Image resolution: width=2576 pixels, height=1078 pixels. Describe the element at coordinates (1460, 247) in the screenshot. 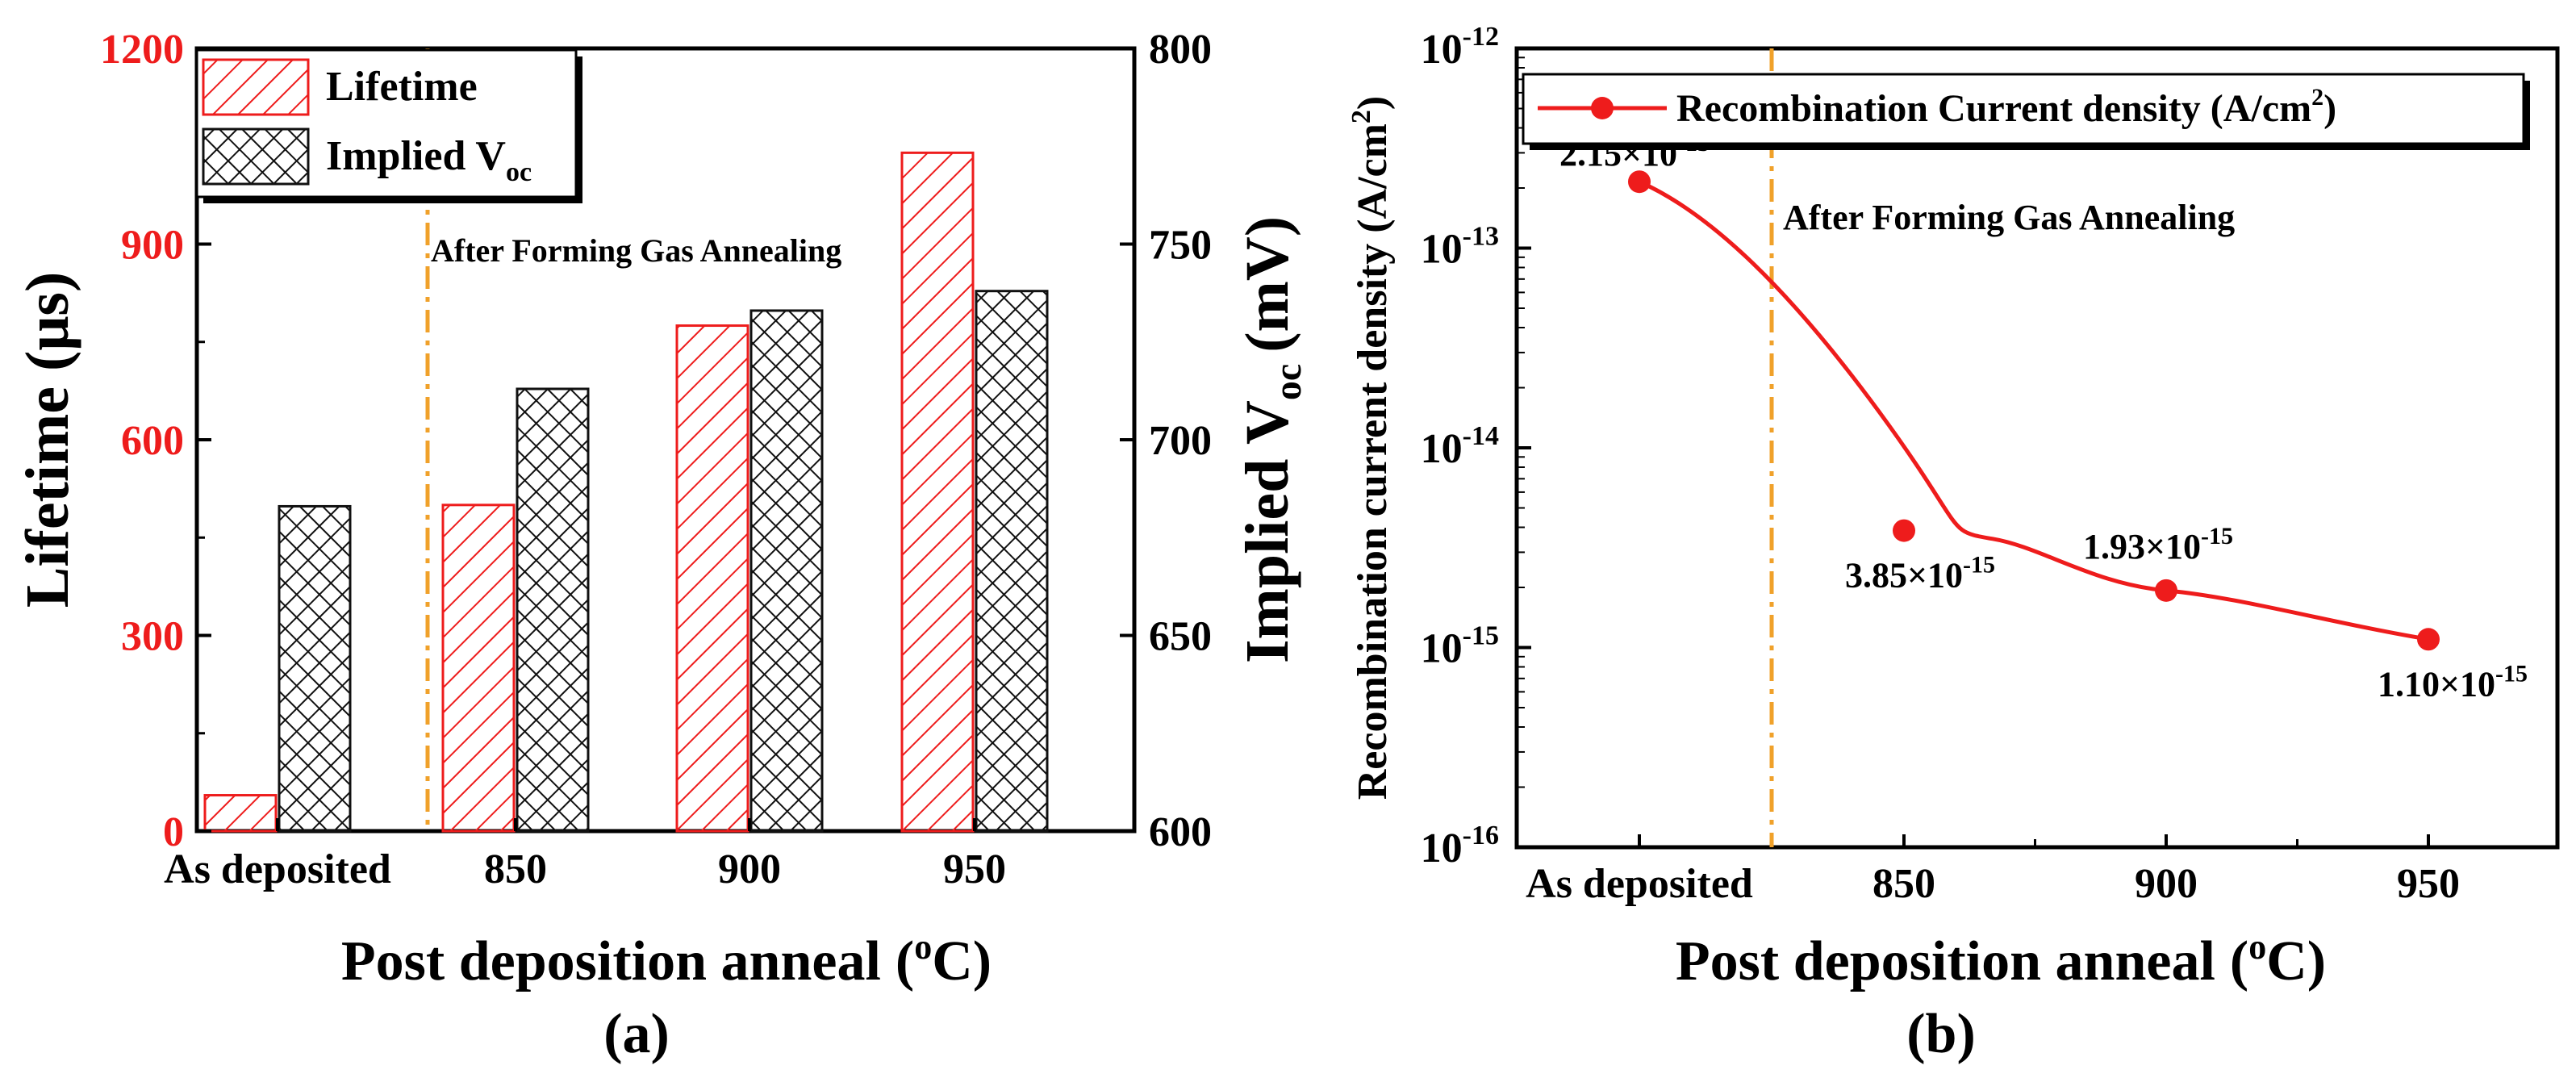

I see `y-tick-label-b: 10-13` at that location.